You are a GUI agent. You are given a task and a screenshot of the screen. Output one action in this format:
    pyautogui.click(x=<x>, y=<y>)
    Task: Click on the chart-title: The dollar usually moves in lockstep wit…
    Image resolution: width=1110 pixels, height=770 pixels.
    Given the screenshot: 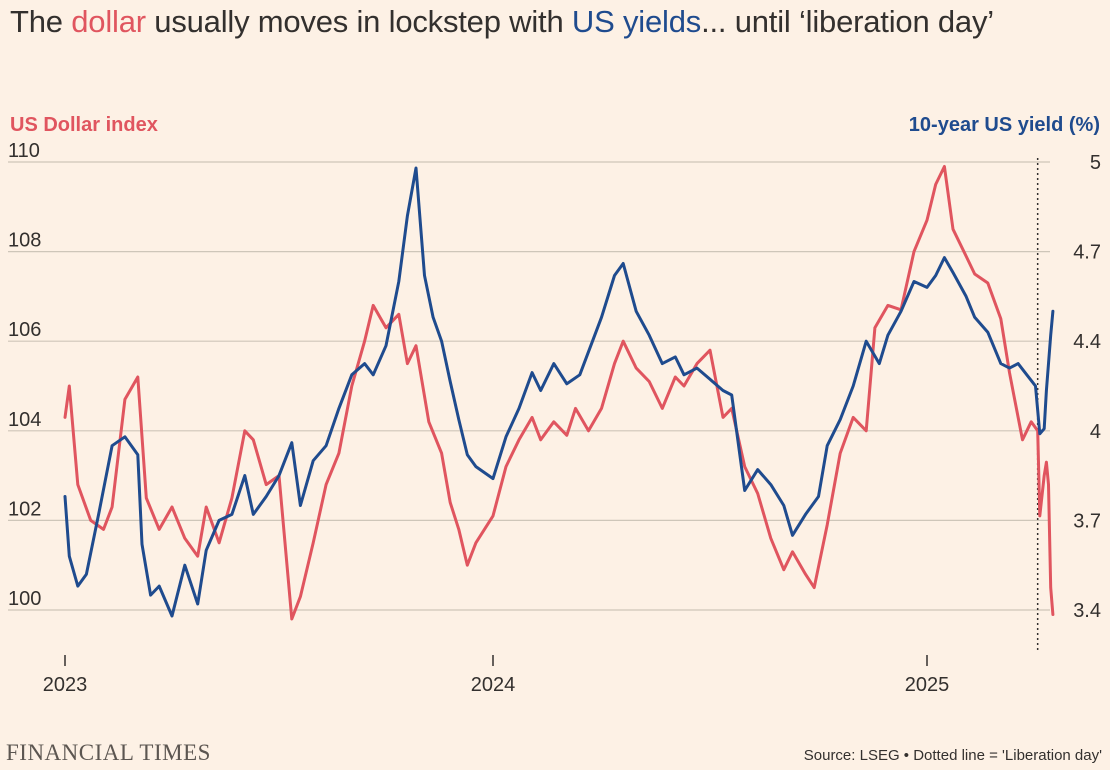 What is the action you would take?
    pyautogui.click(x=502, y=22)
    